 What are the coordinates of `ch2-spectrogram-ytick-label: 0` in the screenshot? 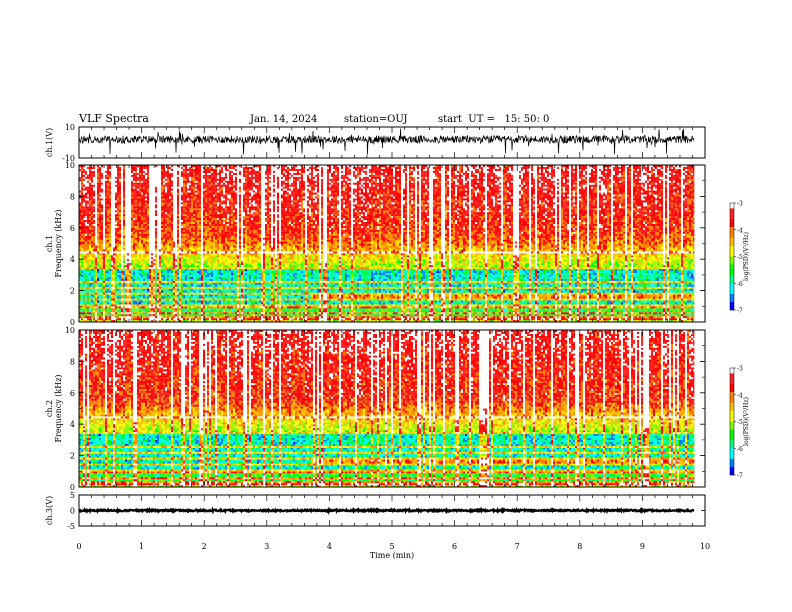 It's located at (72, 487).